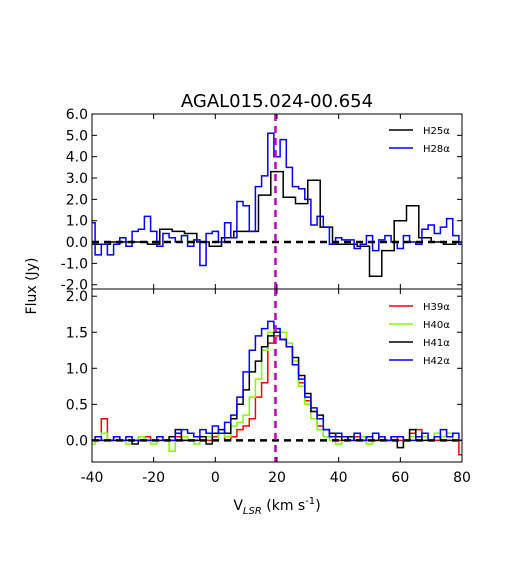 The image size is (512, 567). Describe the element at coordinates (419, 334) in the screenshot. I see `legend: H39α H40α H41α H42α` at that location.